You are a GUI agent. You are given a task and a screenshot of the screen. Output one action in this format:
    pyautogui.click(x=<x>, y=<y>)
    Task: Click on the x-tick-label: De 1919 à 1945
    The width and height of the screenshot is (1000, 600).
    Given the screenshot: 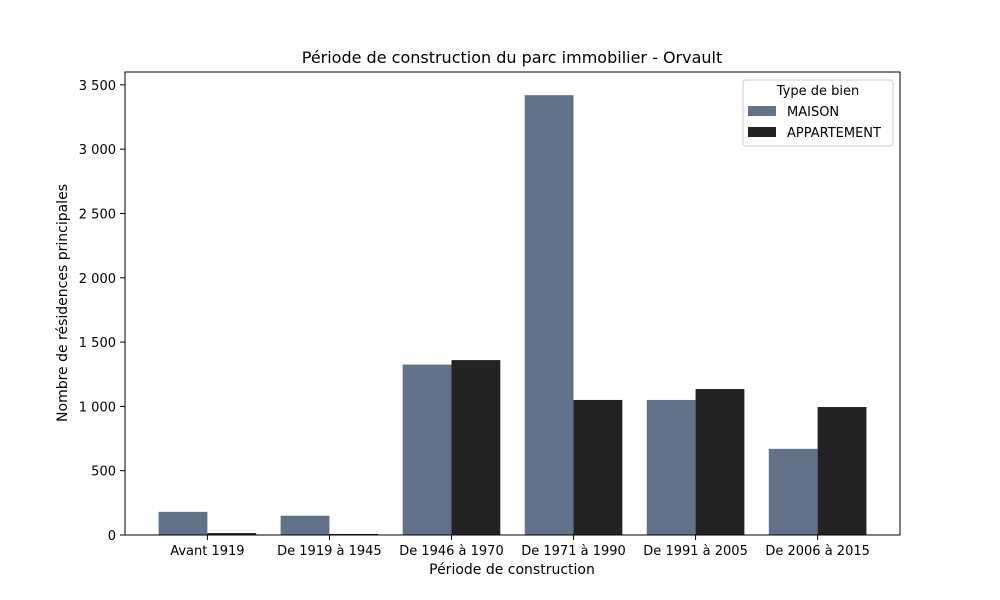 What is the action you would take?
    pyautogui.click(x=329, y=551)
    